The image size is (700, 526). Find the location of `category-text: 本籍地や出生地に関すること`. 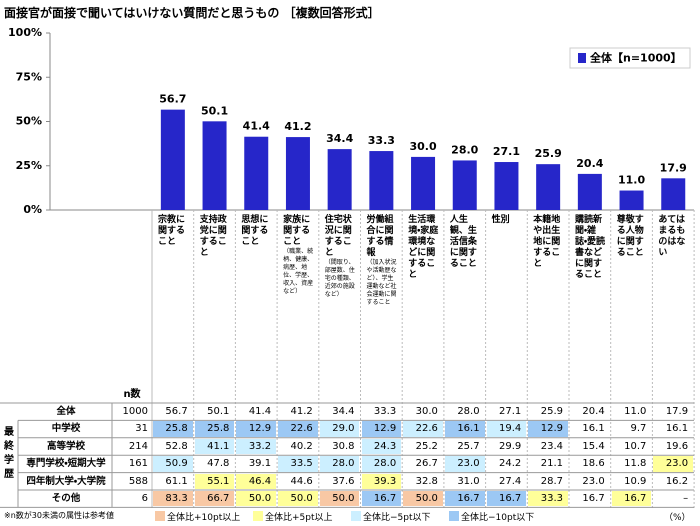

category-text: 本籍地や出生地に関すること is located at coordinates (547, 242).